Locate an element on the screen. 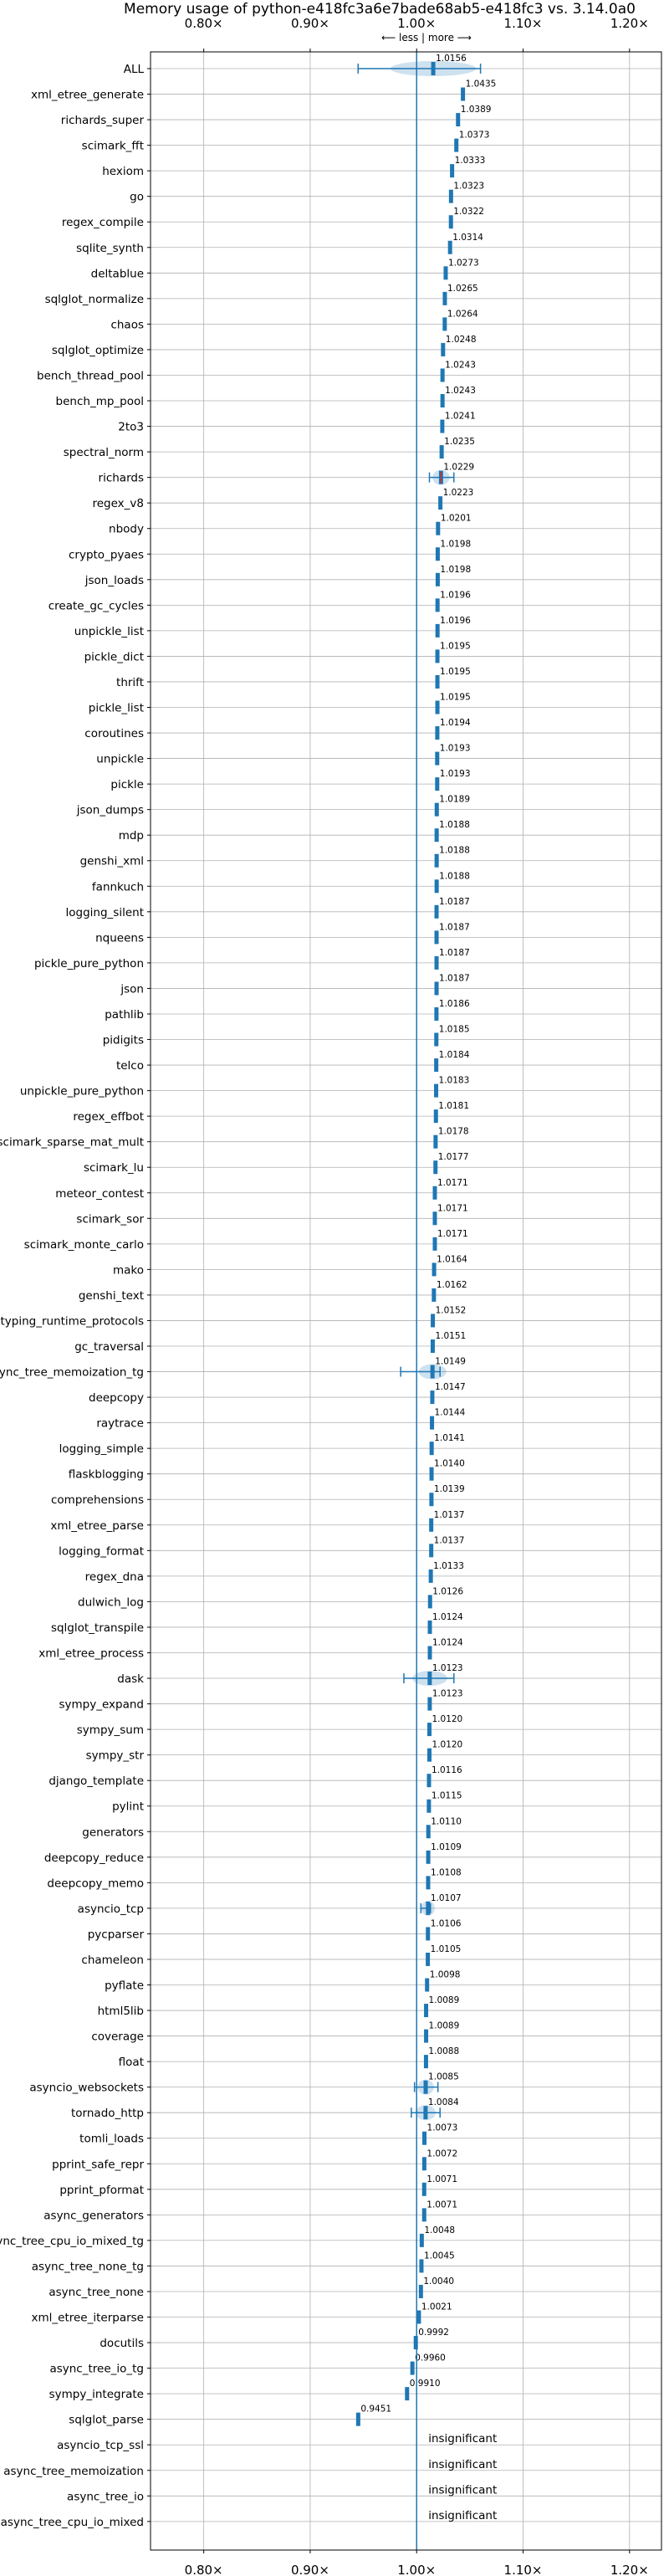 This screenshot has height=2576, width=669. category-label: deepcopy is located at coordinates (117, 1398).